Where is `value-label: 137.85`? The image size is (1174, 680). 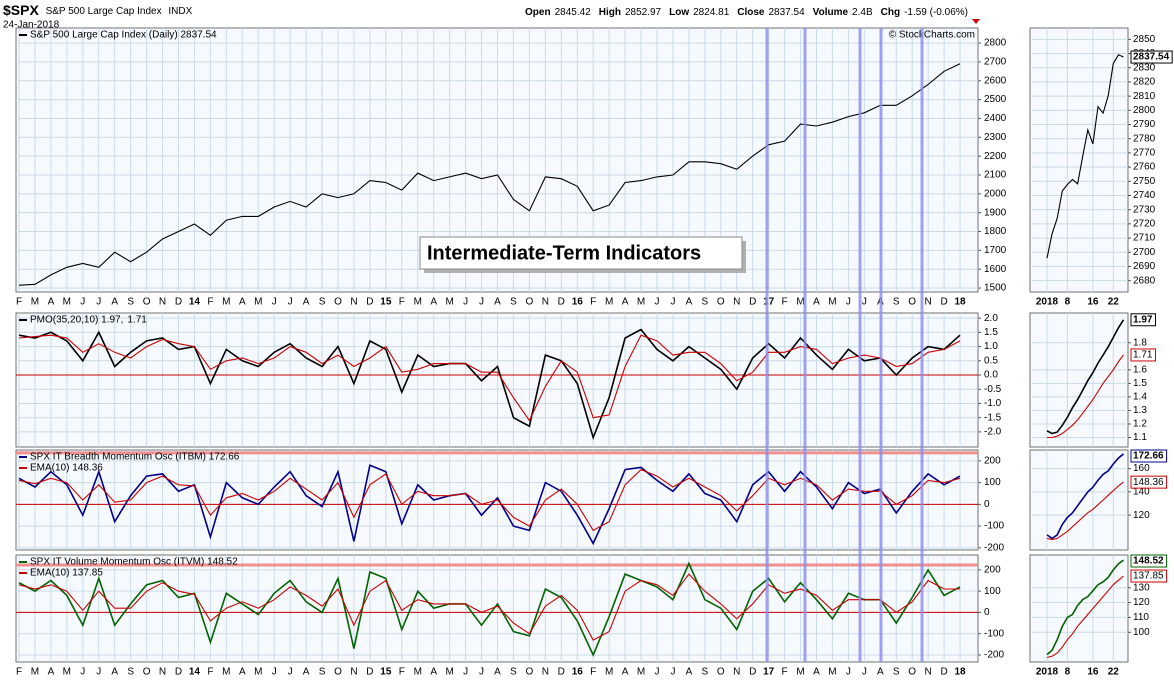 value-label: 137.85 is located at coordinates (1148, 576).